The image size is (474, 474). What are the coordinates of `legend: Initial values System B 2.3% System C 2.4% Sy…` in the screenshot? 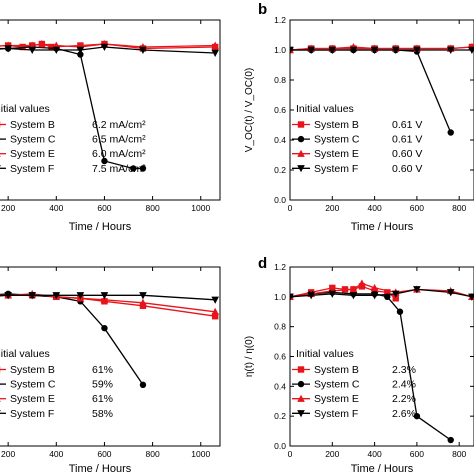 It's located at (354, 384).